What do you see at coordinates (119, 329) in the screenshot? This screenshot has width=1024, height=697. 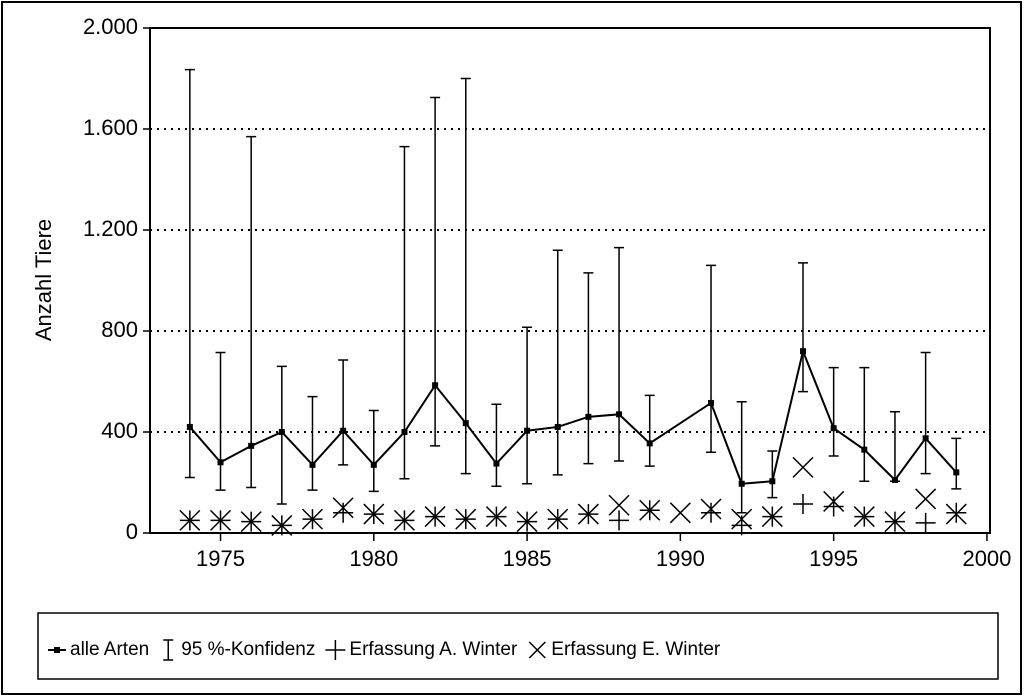 I see `y-tick-label: 800` at bounding box center [119, 329].